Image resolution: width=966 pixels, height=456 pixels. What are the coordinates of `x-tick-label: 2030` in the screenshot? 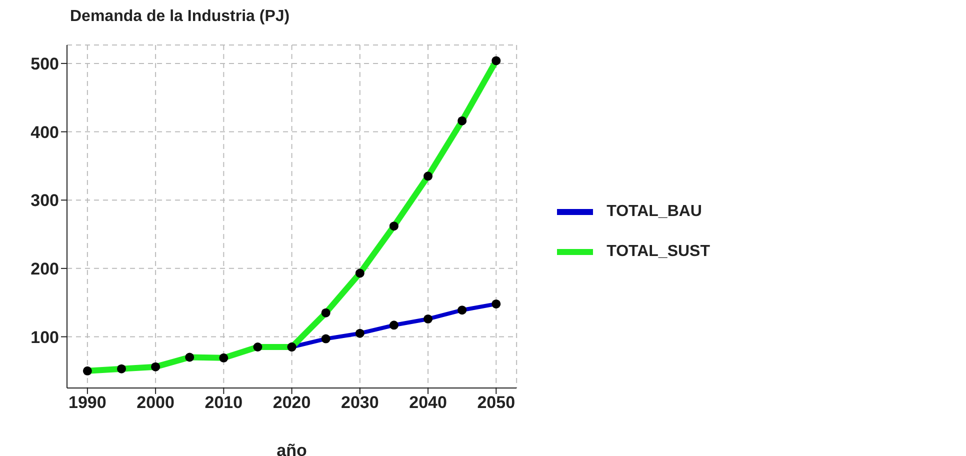 It's located at (359, 402).